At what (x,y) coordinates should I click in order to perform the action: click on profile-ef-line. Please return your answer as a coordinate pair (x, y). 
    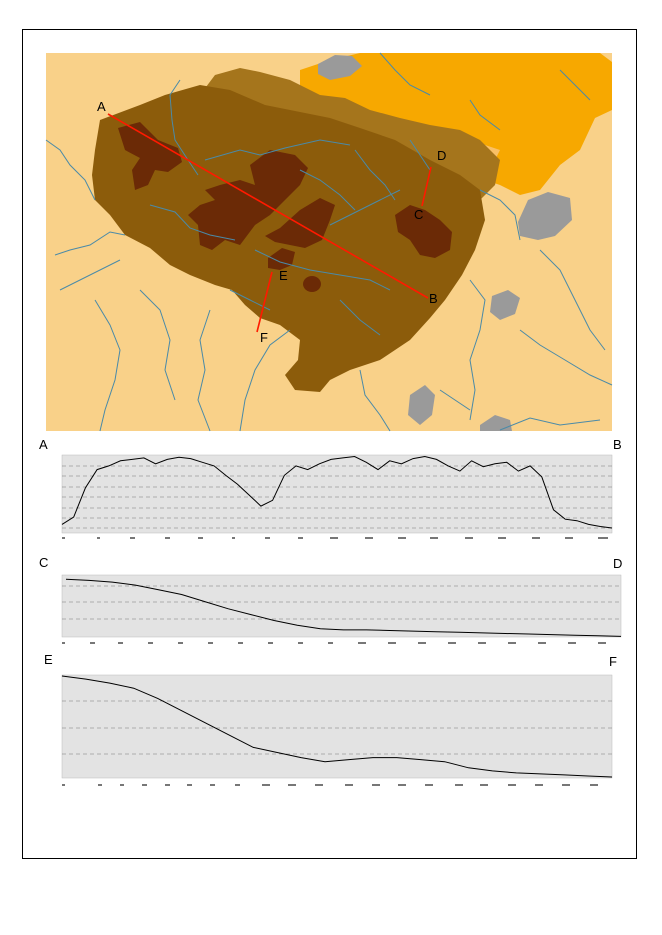
    Looking at the image, I should click on (337, 726).